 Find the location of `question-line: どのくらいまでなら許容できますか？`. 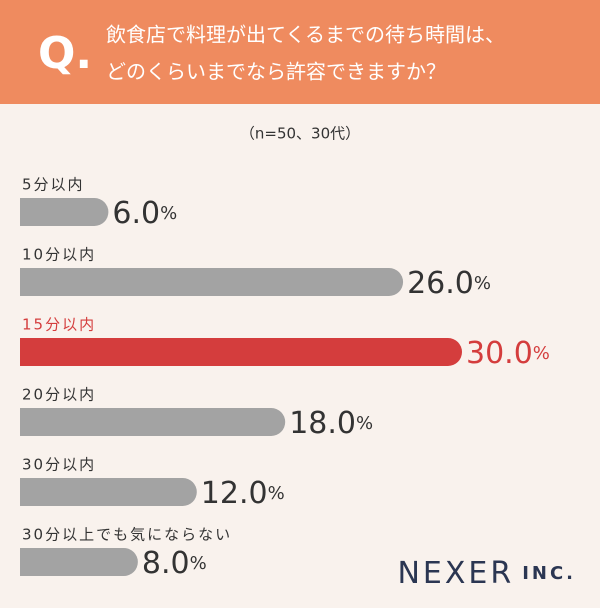

question-line: どのくらいまでなら許容できますか？ is located at coordinates (276, 72).